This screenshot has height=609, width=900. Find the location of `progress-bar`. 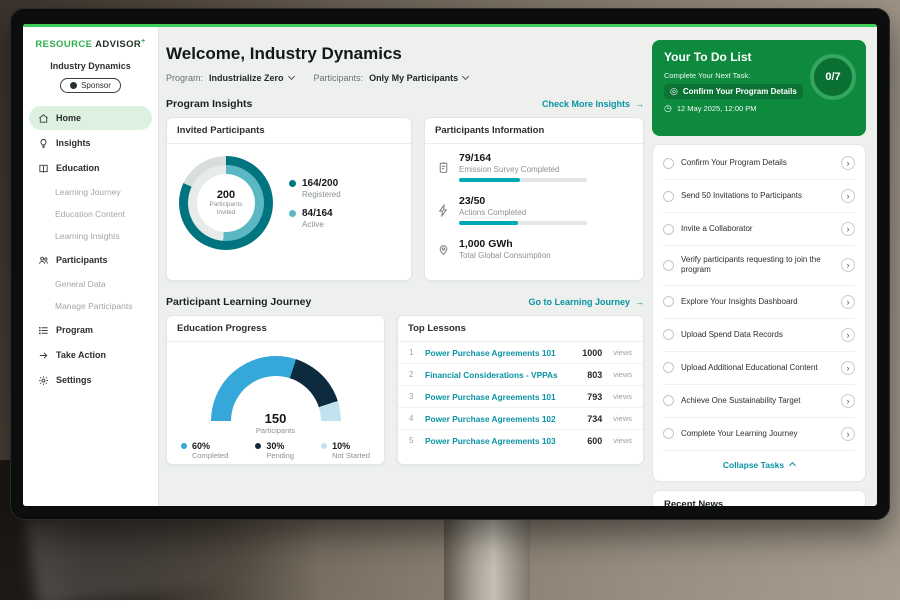

progress-bar is located at coordinates (523, 223).